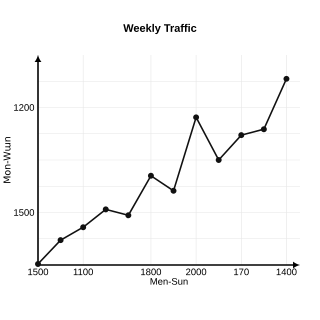 The width and height of the screenshot is (320, 320). I want to click on x-tick-label: 1800, so click(151, 272).